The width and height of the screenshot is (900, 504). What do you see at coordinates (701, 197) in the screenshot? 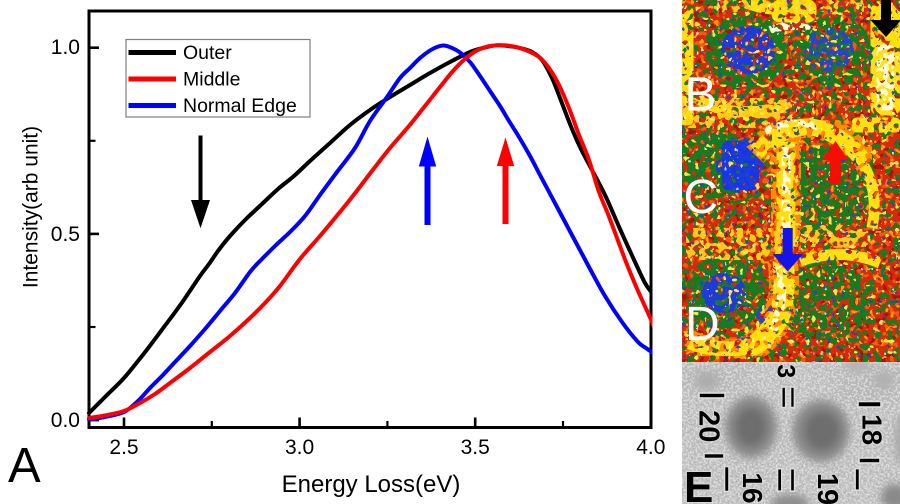
I see `svg-text: C` at bounding box center [701, 197].